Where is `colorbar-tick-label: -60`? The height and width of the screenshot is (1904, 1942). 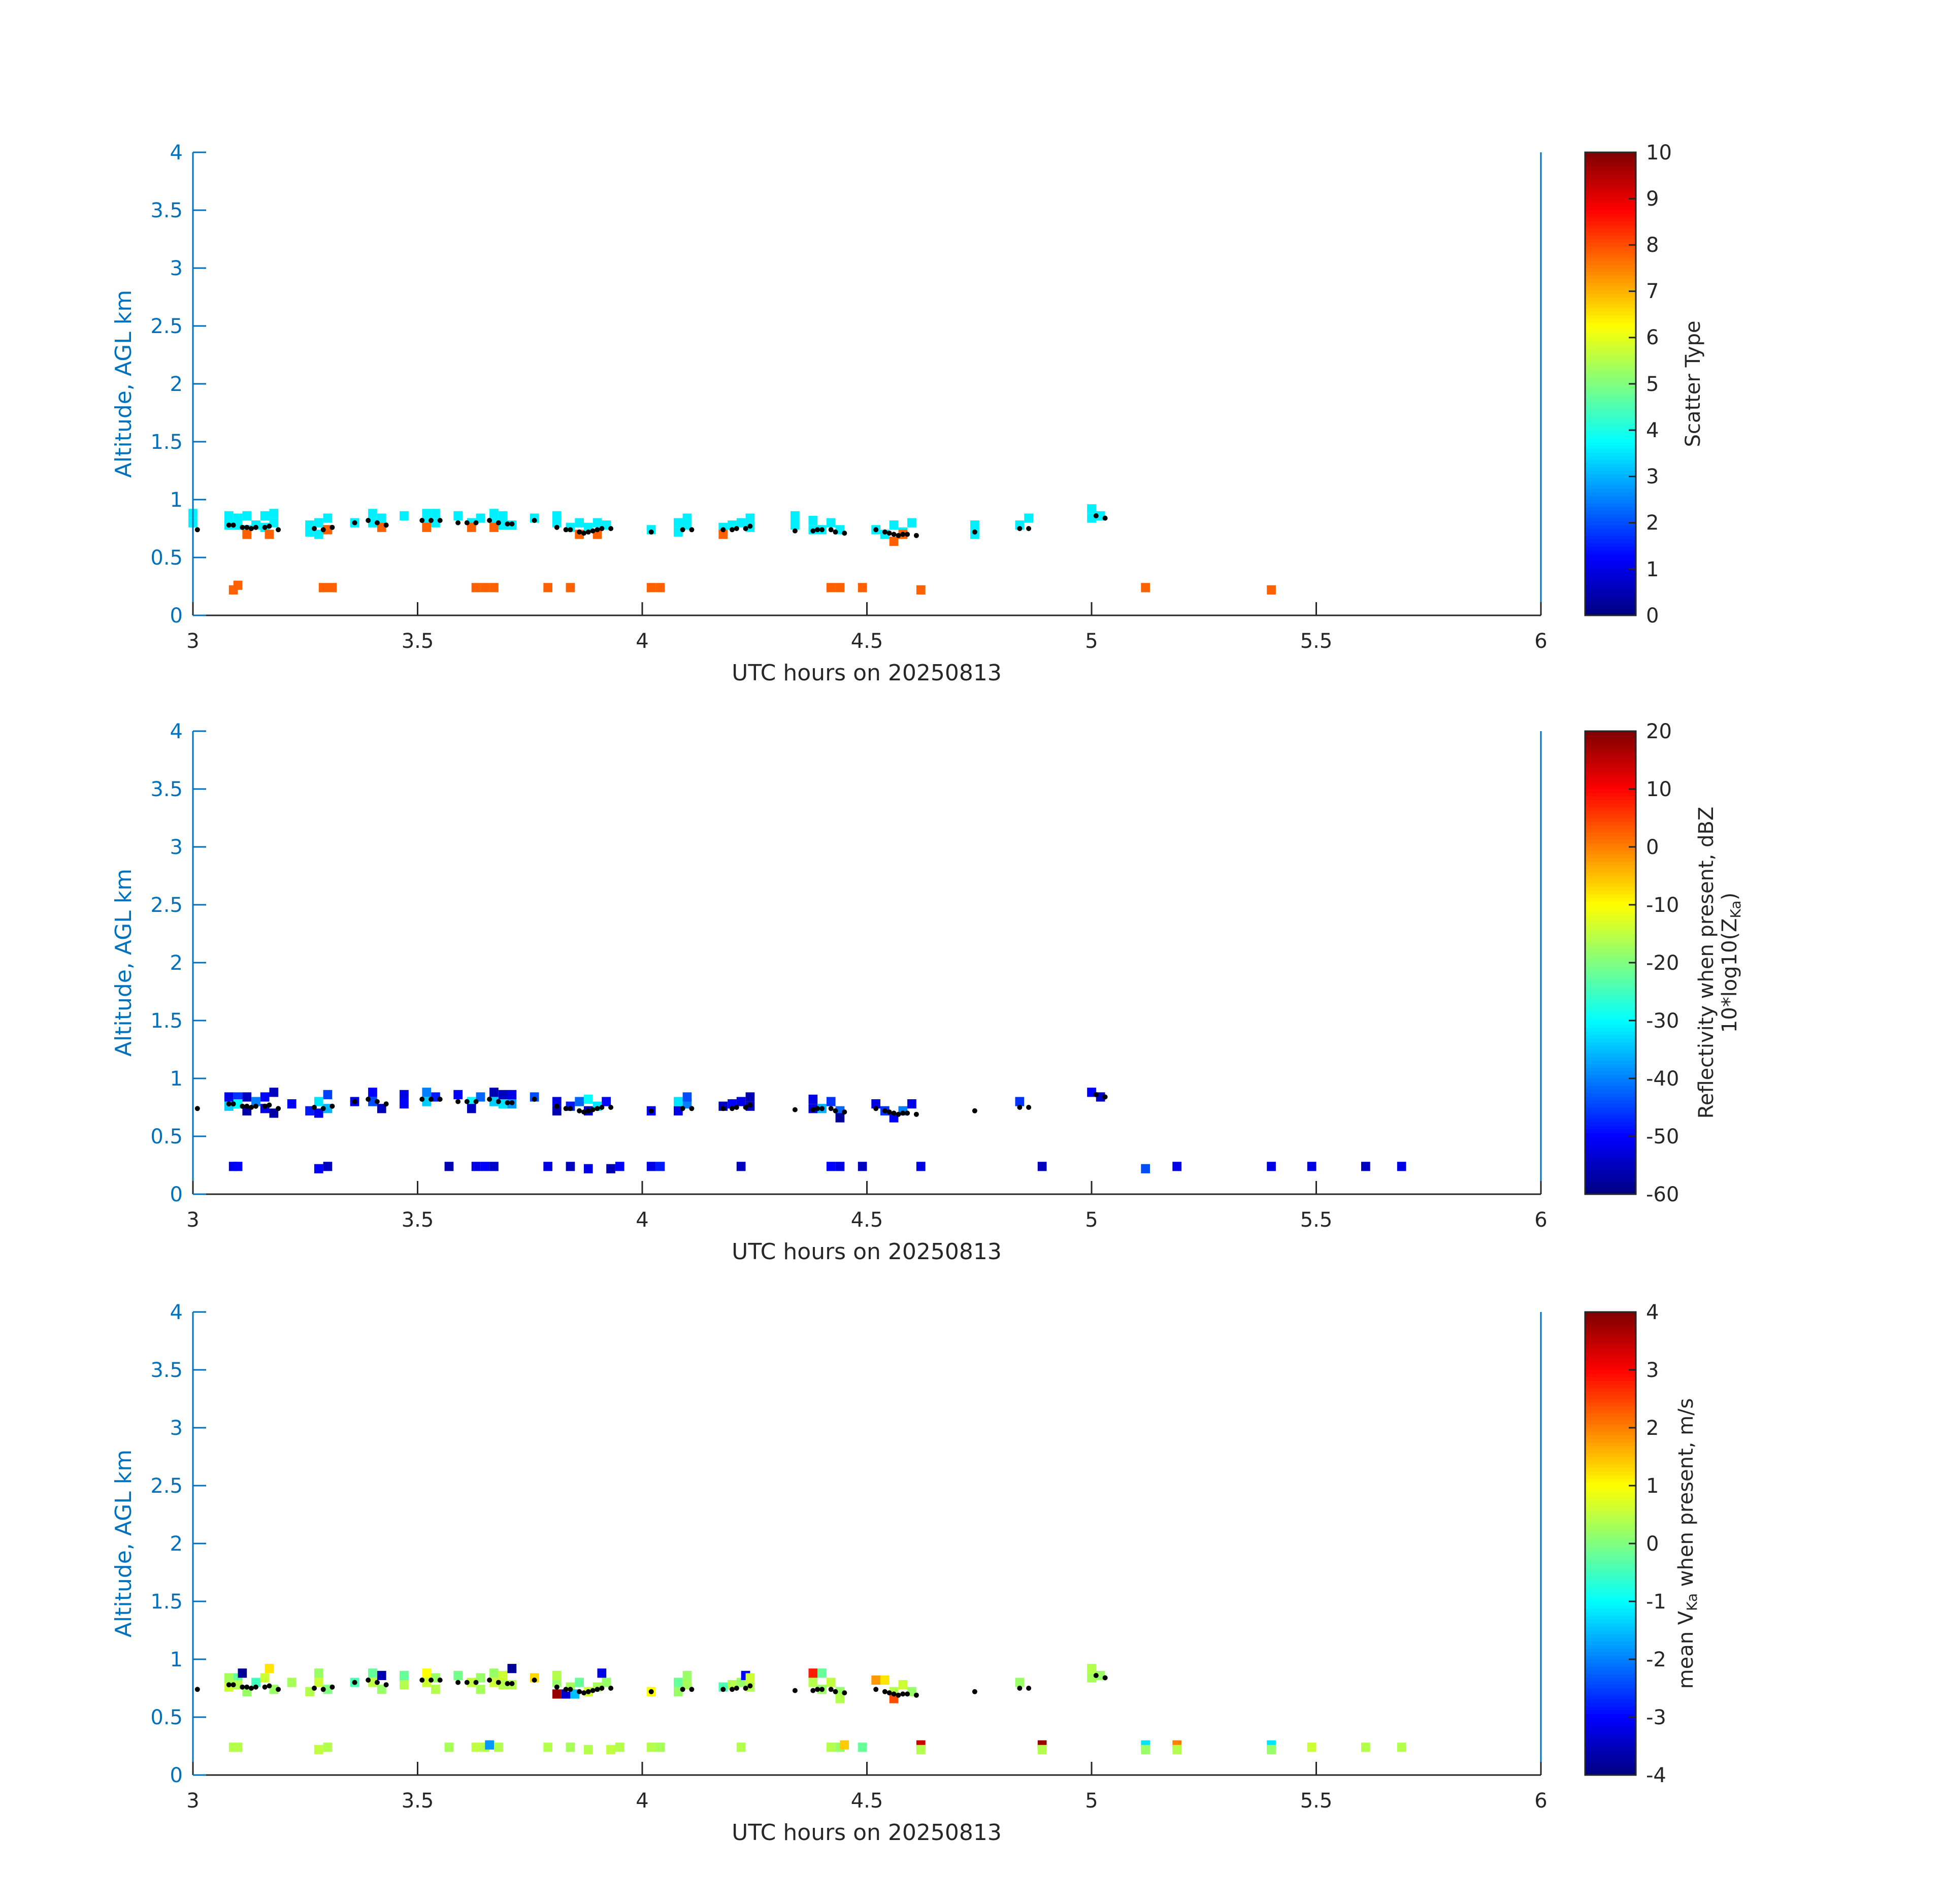 colorbar-tick-label: -60 is located at coordinates (1662, 1195).